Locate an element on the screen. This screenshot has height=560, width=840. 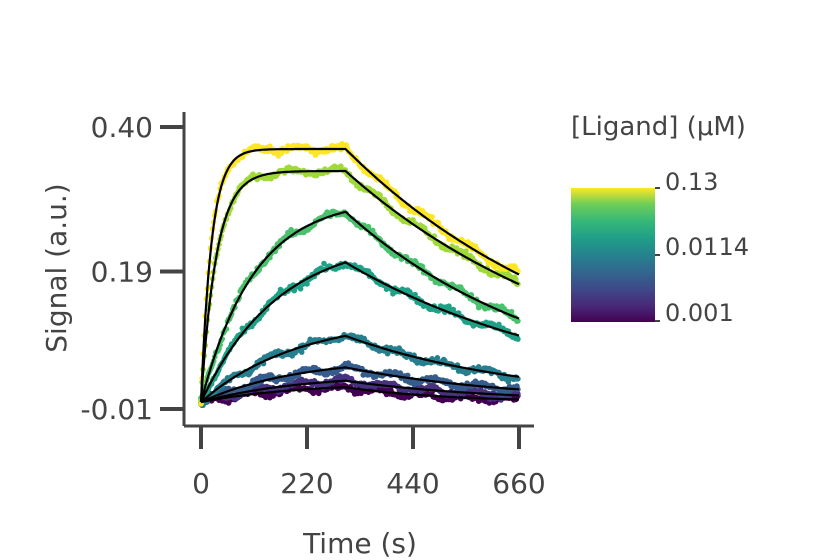
colorbar-title: [Ligand] (μM) is located at coordinates (658, 127).